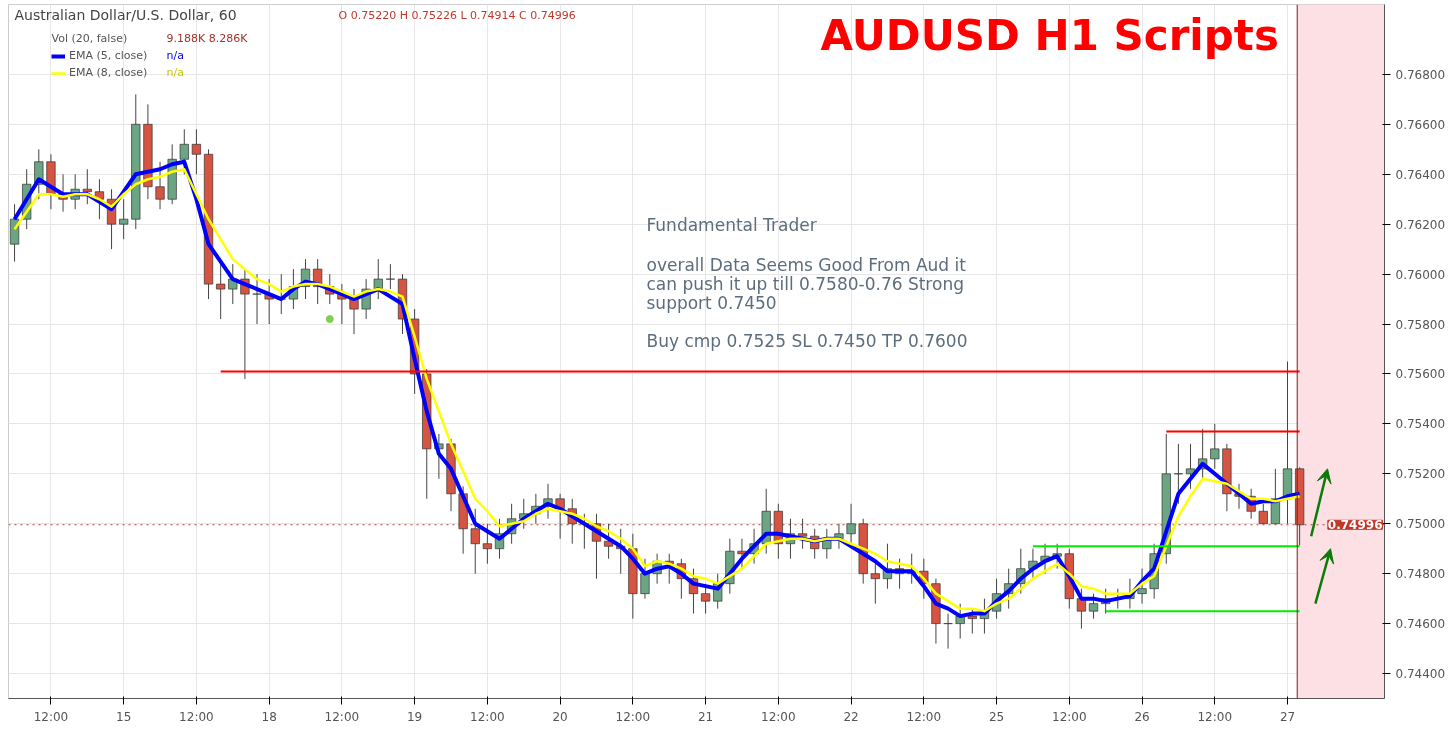 This screenshot has height=750, width=1454. What do you see at coordinates (1420, 474) in the screenshot?
I see `y-tick-label: 0.75200` at bounding box center [1420, 474].